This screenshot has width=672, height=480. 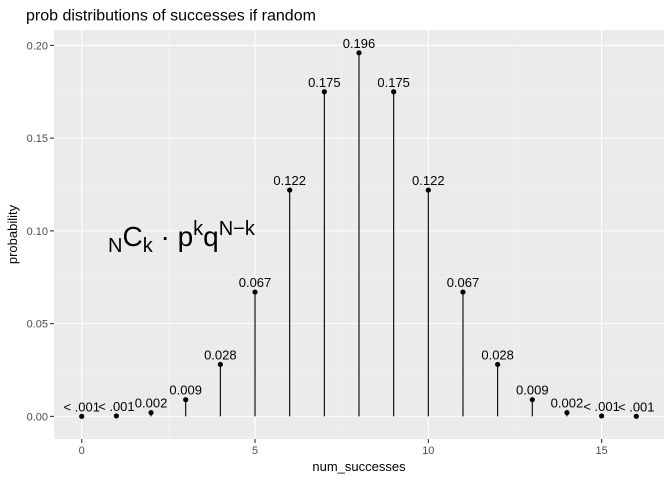 What do you see at coordinates (289, 180) in the screenshot?
I see `data-label-6: 0.122` at bounding box center [289, 180].